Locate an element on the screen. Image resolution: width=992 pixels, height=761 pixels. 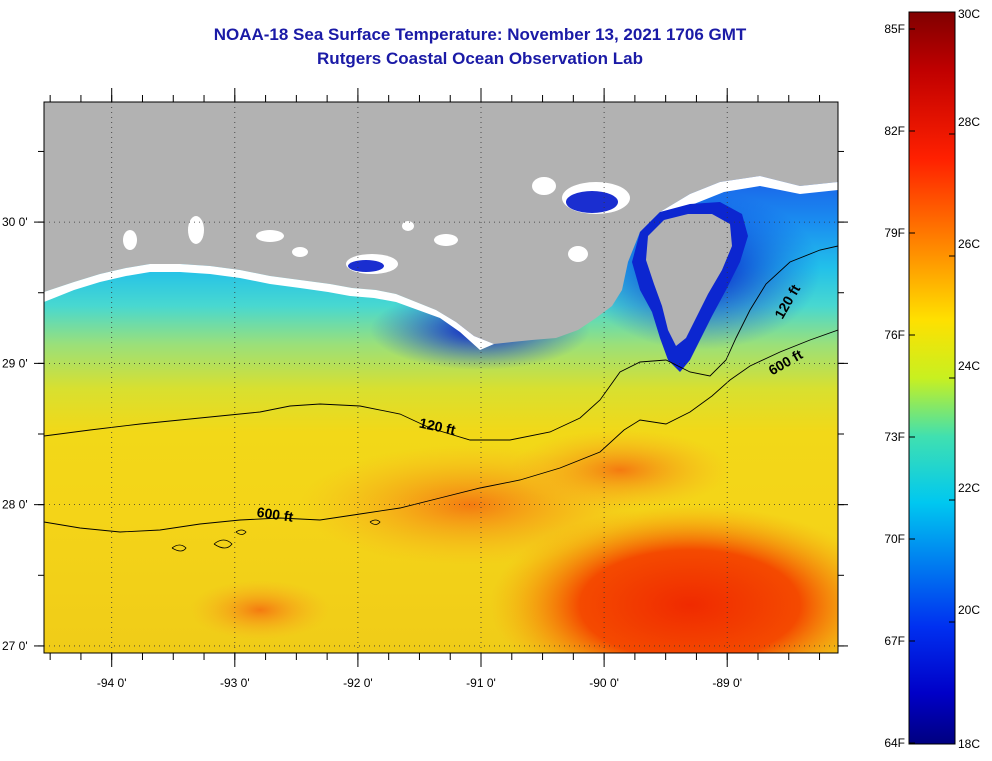
colorbar-fahrenheit-label-0: 85F is located at coordinates (894, 29).